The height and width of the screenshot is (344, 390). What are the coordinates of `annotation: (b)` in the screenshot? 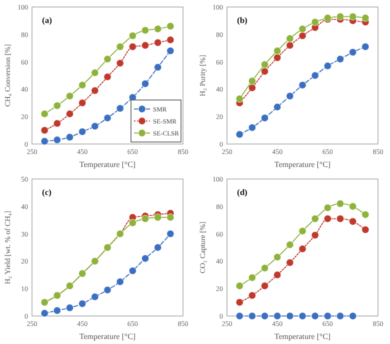 It's located at (242, 20).